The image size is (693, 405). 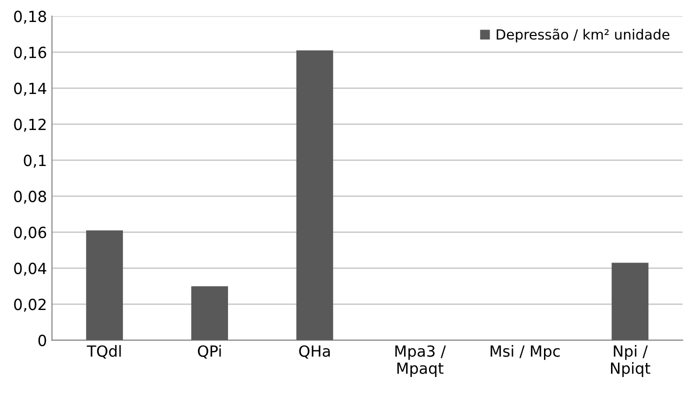 I want to click on x-tick-label: Msi / Mpc, so click(x=525, y=352).